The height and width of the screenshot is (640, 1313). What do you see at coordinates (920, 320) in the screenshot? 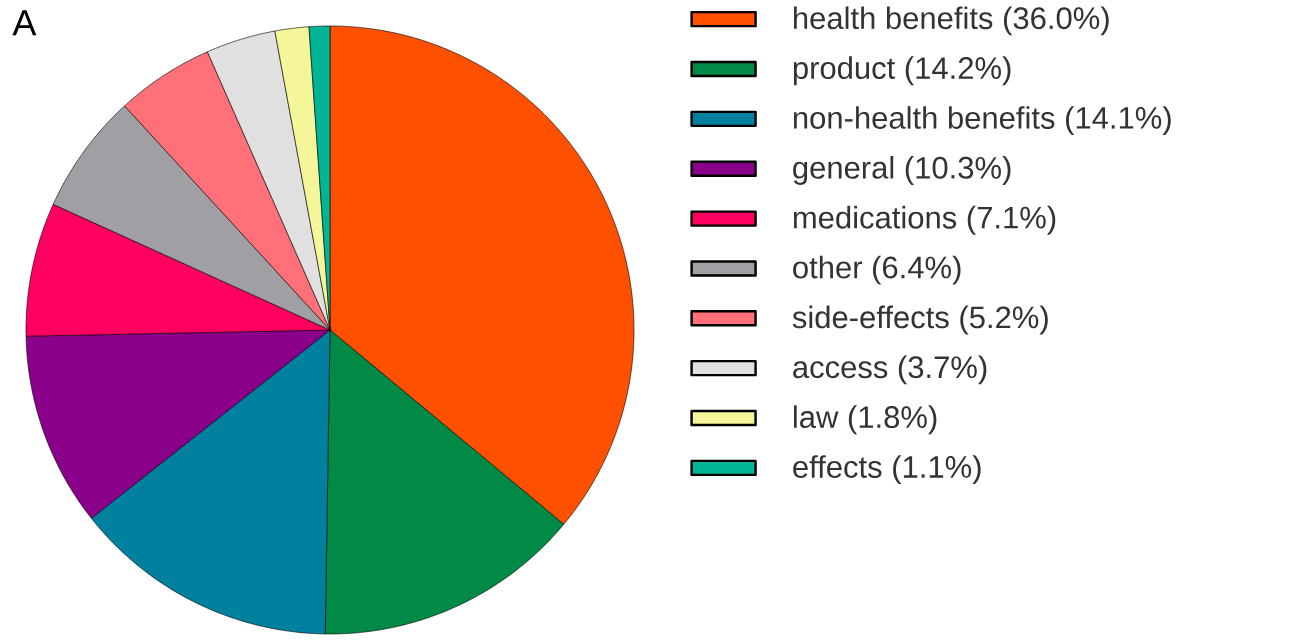
I see `legend-label: side-effects (5.2%)` at bounding box center [920, 320].